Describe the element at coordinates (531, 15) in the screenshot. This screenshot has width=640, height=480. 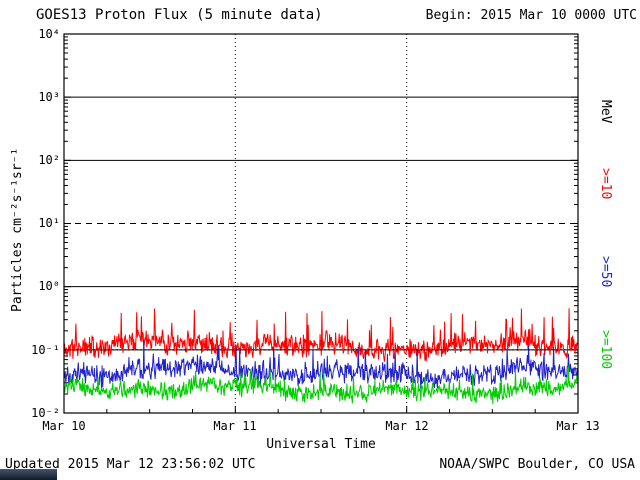
I see `begin-time-label: Begin: 2015 Mar 10 0000 UTC` at that location.